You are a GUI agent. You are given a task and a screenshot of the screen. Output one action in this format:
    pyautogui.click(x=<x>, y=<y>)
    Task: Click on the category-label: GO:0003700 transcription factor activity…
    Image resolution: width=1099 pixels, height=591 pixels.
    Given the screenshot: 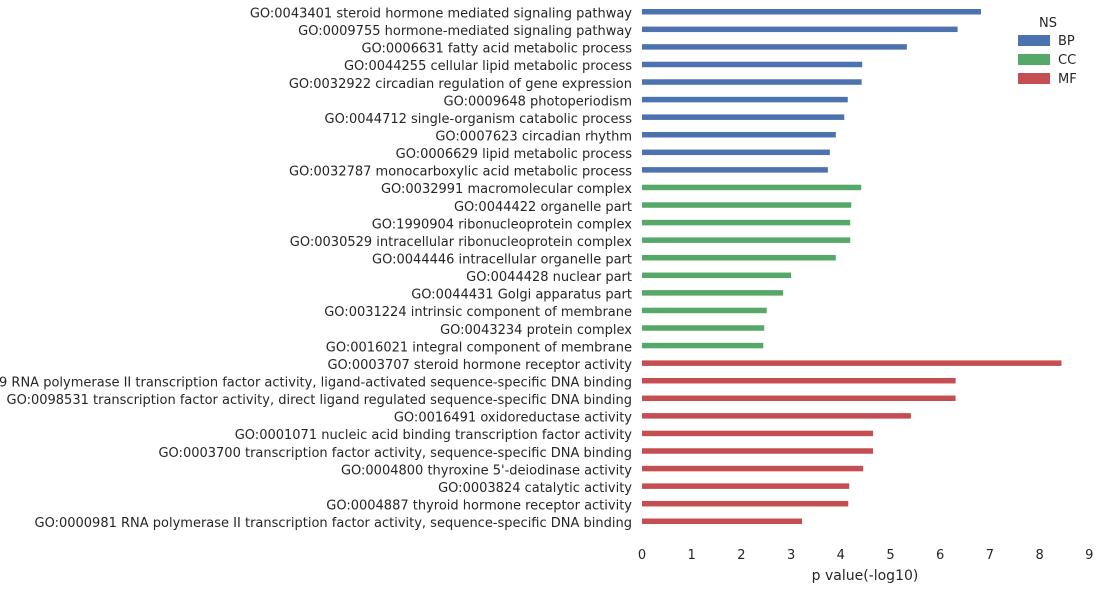 What is the action you would take?
    pyautogui.click(x=395, y=453)
    